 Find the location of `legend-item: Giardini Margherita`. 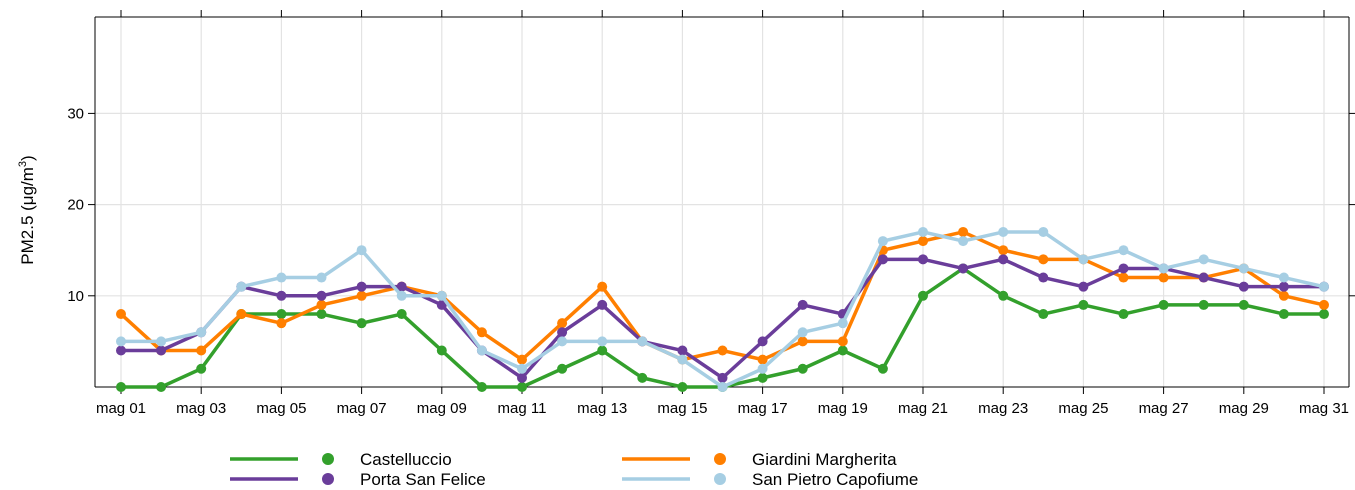

legend-item: Giardini Margherita is located at coordinates (759, 459).